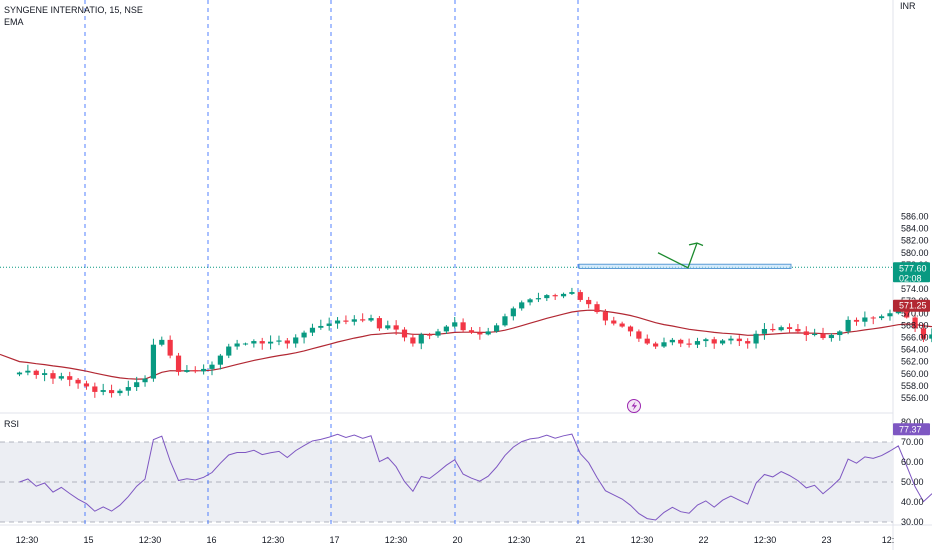  Describe the element at coordinates (88, 540) in the screenshot. I see `time-tick-label: 15` at that location.